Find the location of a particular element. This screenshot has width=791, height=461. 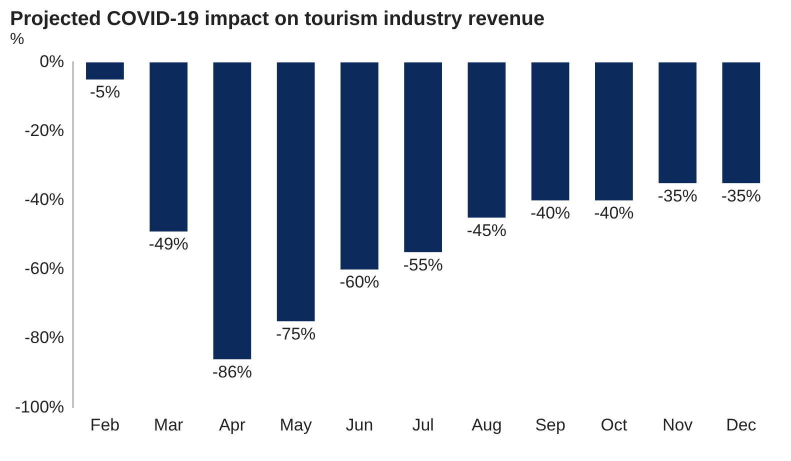

data-label: -49% is located at coordinates (168, 244).